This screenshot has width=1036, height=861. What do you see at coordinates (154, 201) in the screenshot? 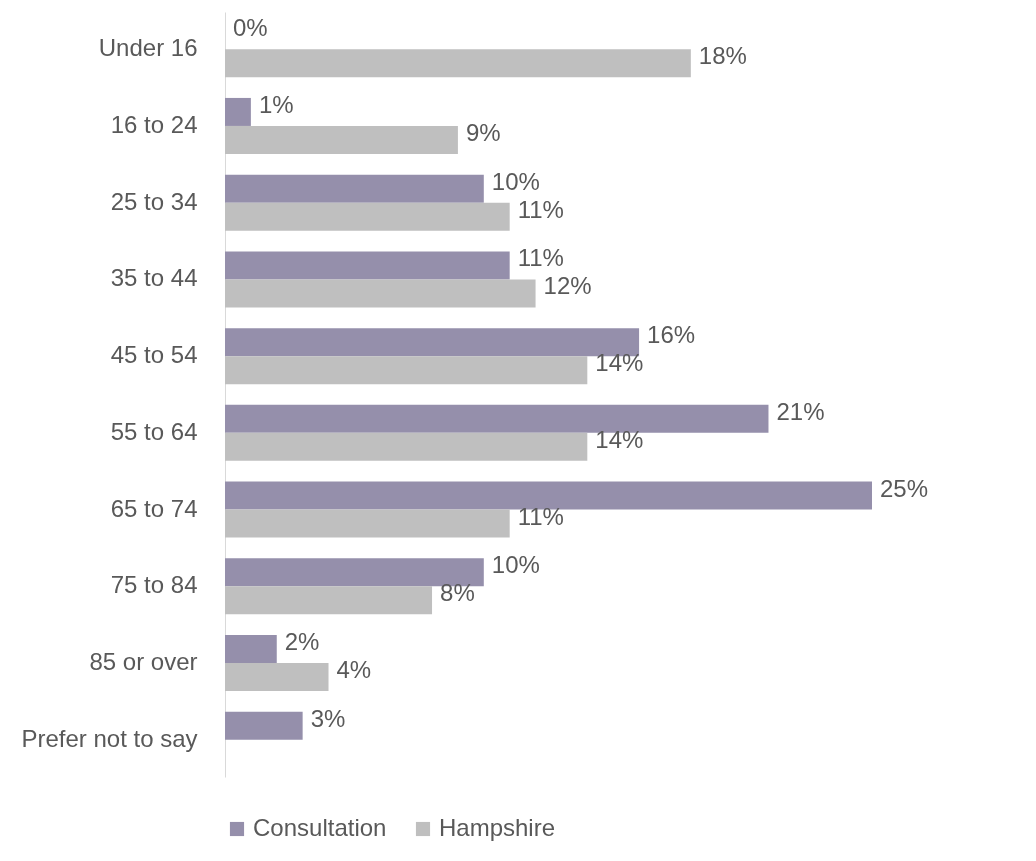
I see `y-tick-label: 25 to 34` at bounding box center [154, 201].